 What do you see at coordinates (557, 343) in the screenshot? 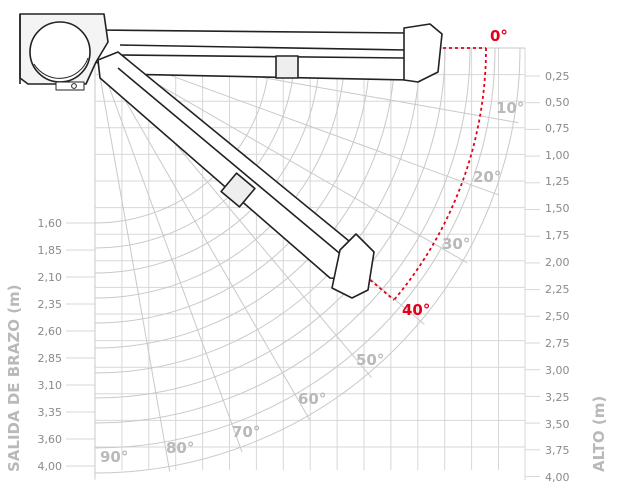
I see `right-tick: 2,75` at bounding box center [557, 343].